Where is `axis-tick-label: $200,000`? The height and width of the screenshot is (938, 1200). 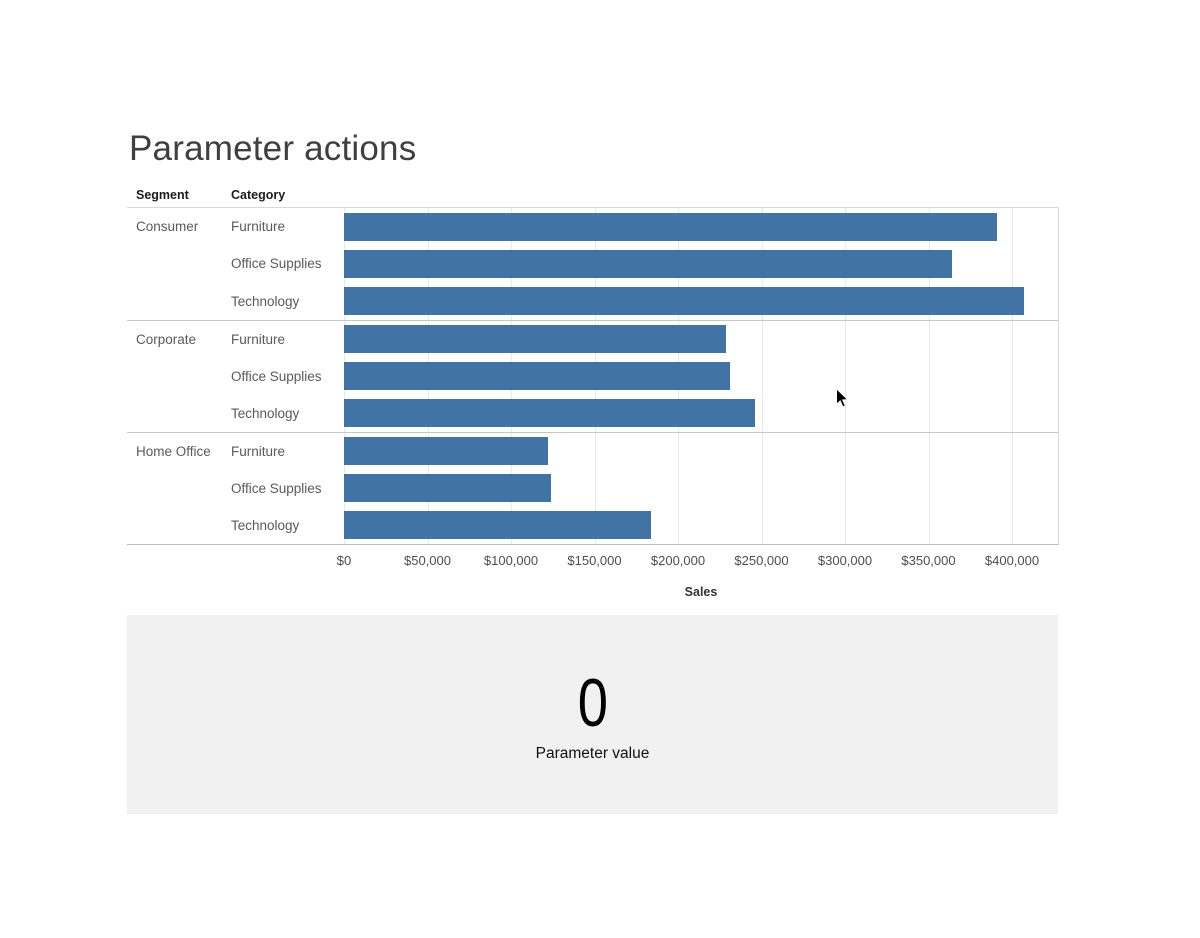 axis-tick-label: $200,000 is located at coordinates (678, 560).